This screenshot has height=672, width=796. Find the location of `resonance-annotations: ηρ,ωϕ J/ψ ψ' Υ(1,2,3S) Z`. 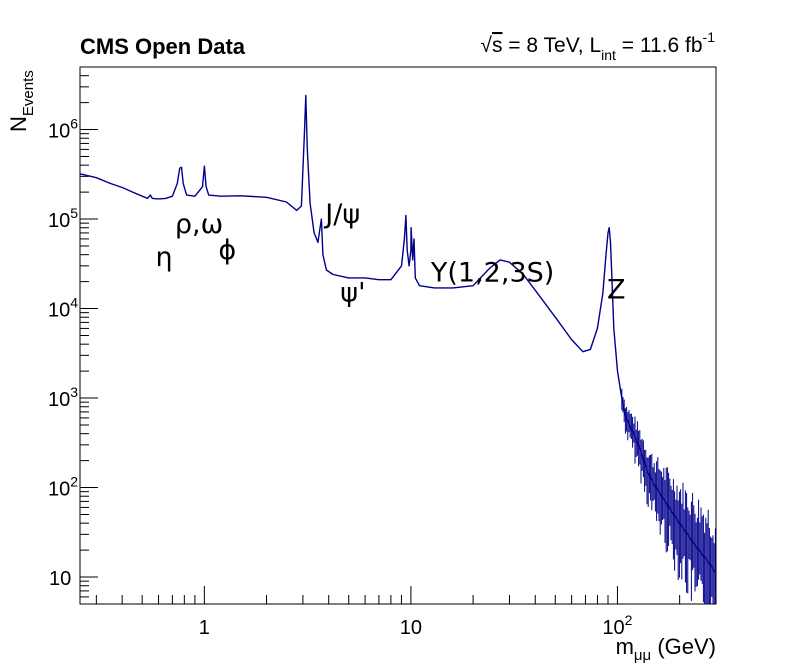

resonance-annotations: ηρ,ωϕ J/ψ ψ' Υ(1,2,3S) Z is located at coordinates (391, 253).